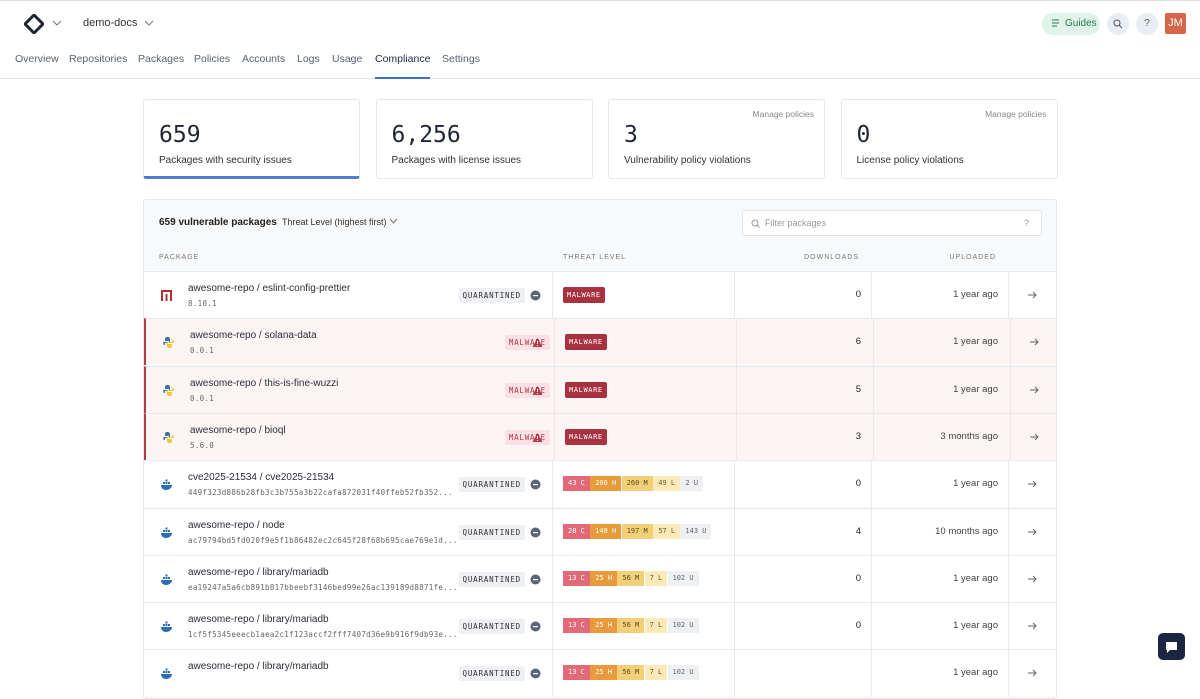 The image size is (1200, 699). What do you see at coordinates (863, 135) in the screenshot?
I see `stat-value: 0` at bounding box center [863, 135].